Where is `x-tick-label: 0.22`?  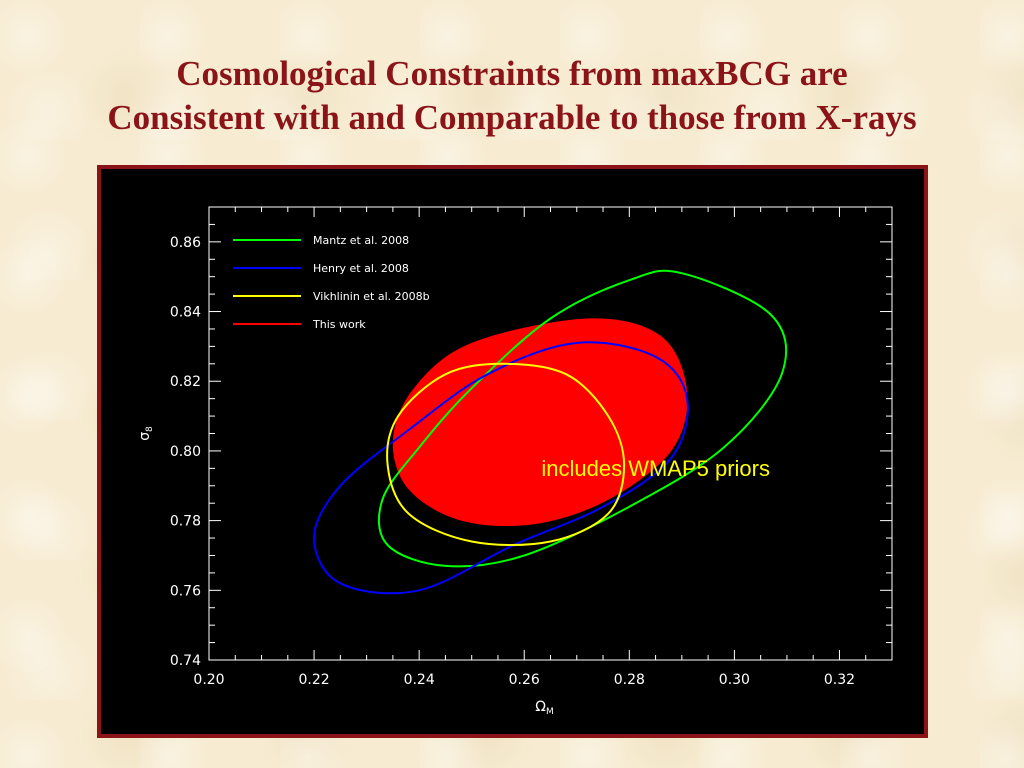
x-tick-label: 0.22 is located at coordinates (313, 680).